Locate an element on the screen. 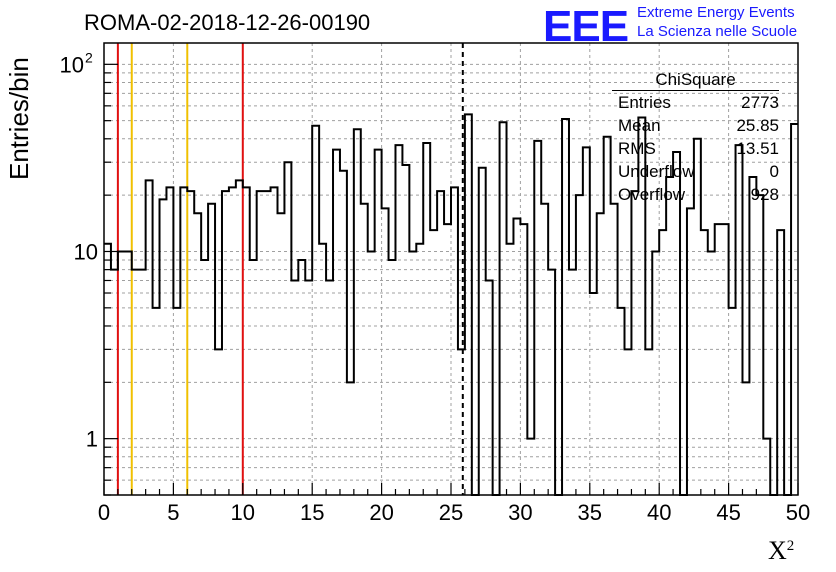 The height and width of the screenshot is (572, 836). stats-row: Entries 2773 is located at coordinates (695, 102).